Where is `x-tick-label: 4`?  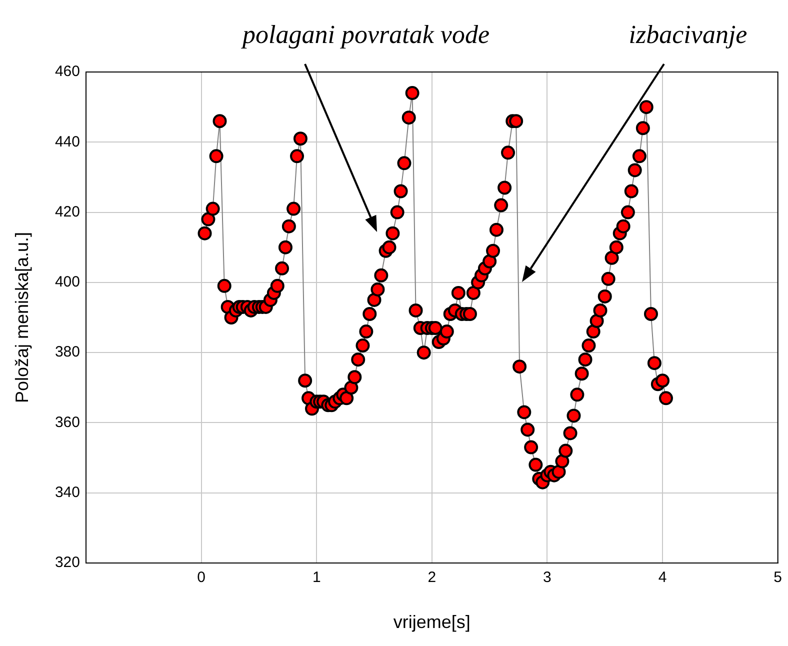 x-tick-label: 4 is located at coordinates (662, 577).